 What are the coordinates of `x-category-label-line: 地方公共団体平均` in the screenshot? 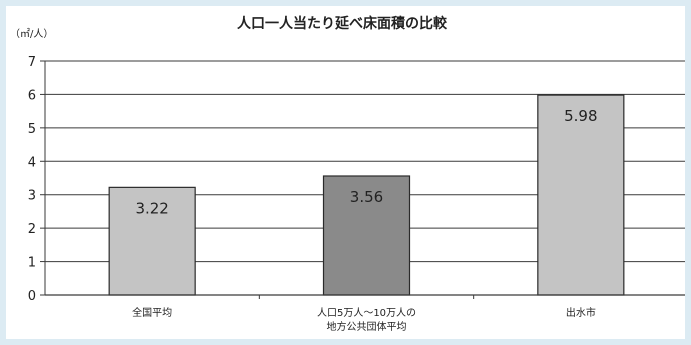 It's located at (367, 326).